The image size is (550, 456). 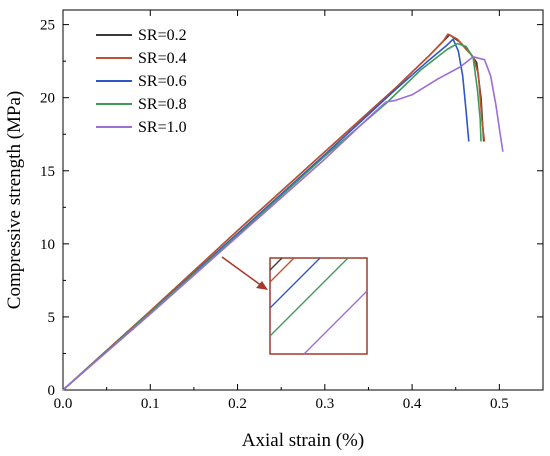 I want to click on legend-label-3: SR=0.6, so click(x=162, y=81).